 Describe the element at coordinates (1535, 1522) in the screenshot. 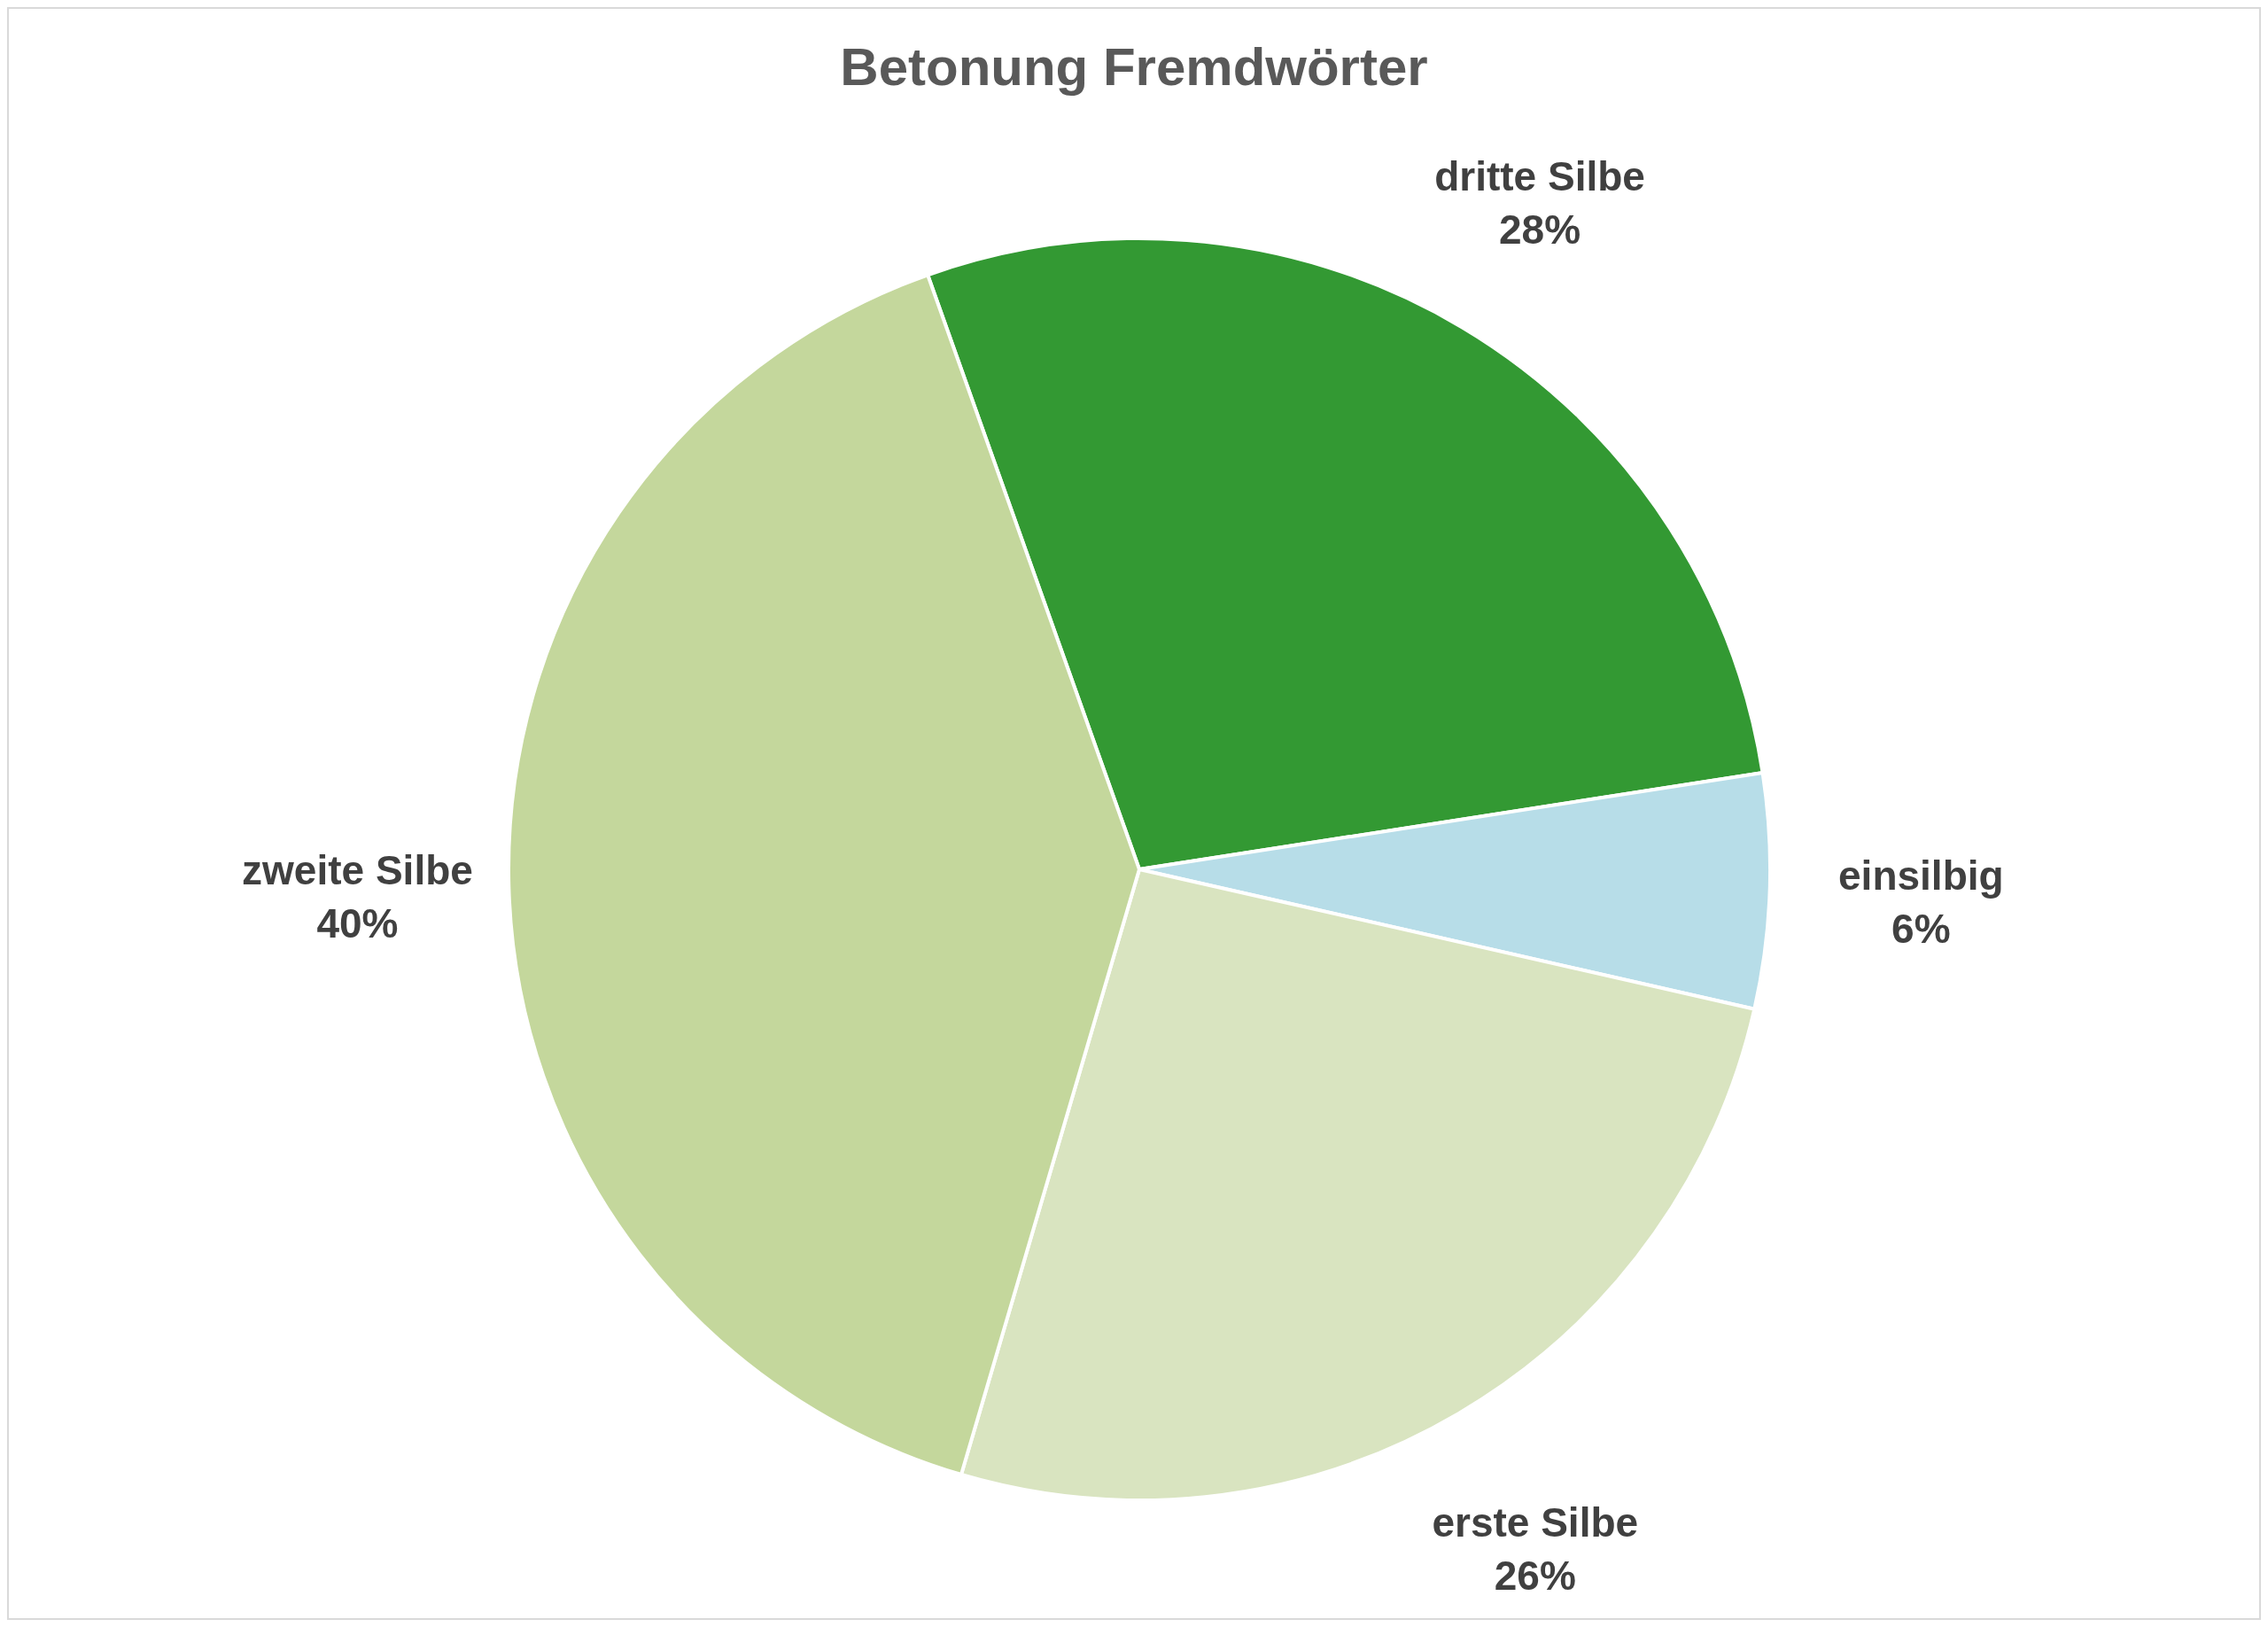

I see `slice-label: erste Silbe` at that location.